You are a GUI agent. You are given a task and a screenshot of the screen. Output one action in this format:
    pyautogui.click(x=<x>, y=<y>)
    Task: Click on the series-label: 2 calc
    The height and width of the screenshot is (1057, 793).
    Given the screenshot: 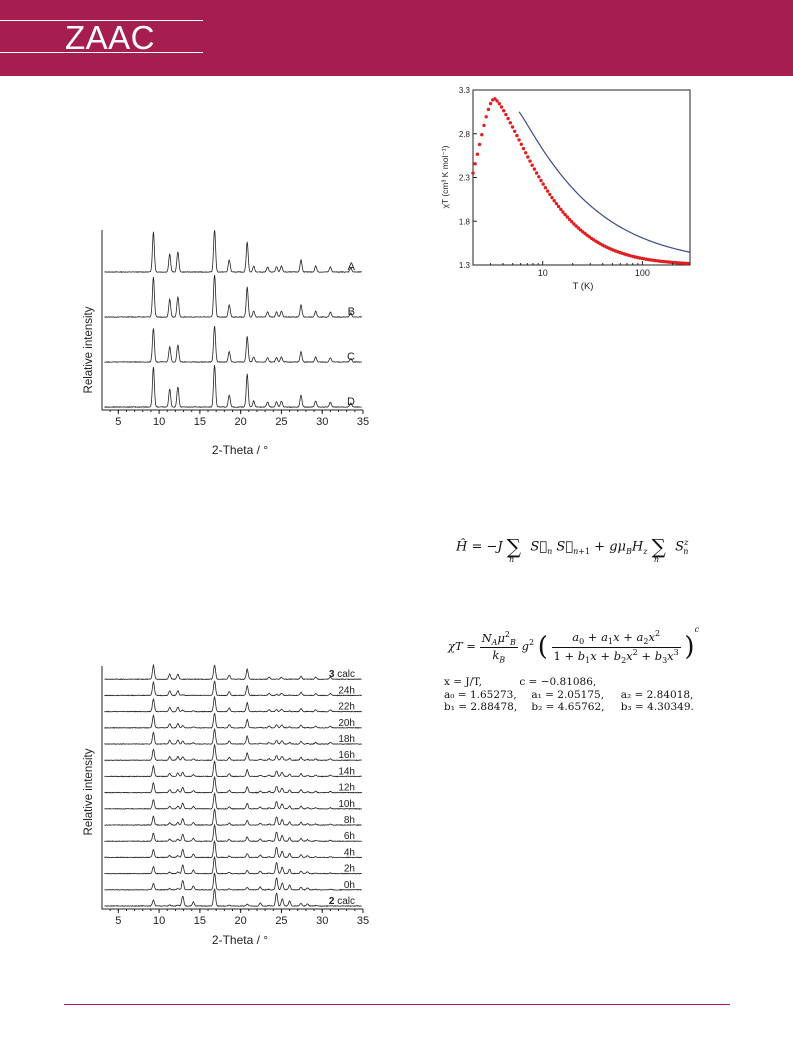 What is the action you would take?
    pyautogui.click(x=342, y=901)
    